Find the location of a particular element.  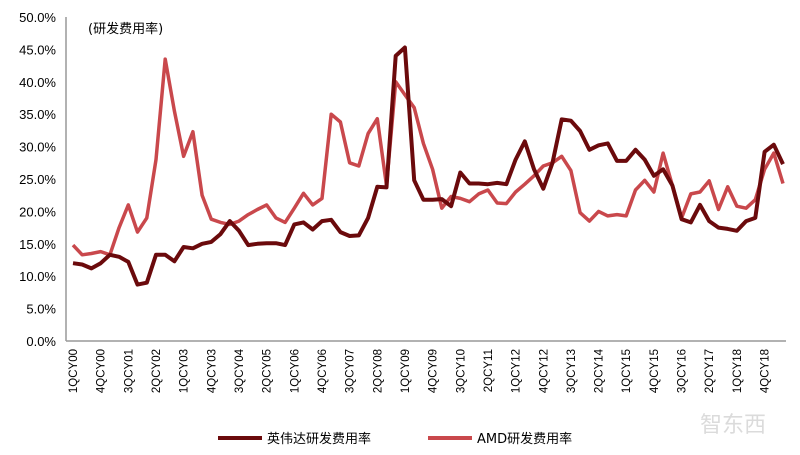

x-tick-label: 3QCY01 is located at coordinates (129, 371).